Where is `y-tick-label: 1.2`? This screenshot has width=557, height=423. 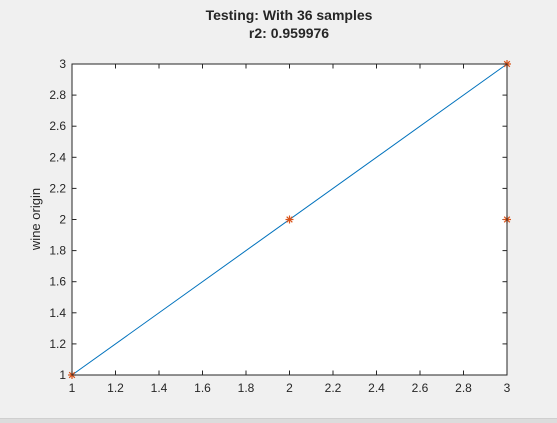
y-tick-label: 1.2 is located at coordinates (57, 344).